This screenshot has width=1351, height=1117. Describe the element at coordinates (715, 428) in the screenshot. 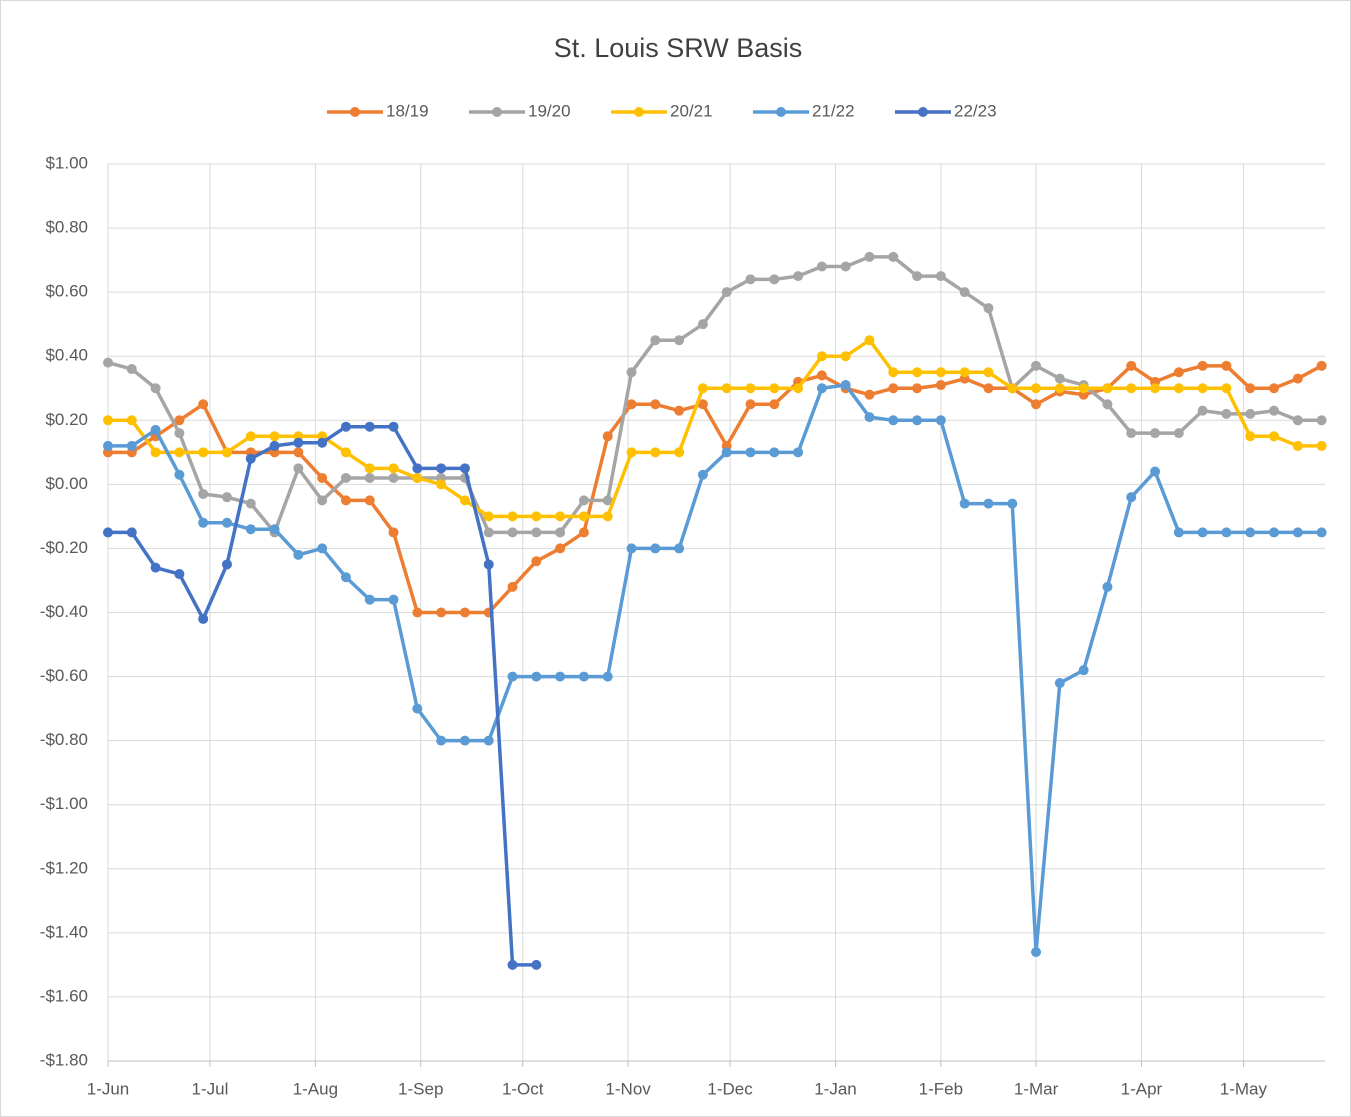

I see `series-line` at that location.